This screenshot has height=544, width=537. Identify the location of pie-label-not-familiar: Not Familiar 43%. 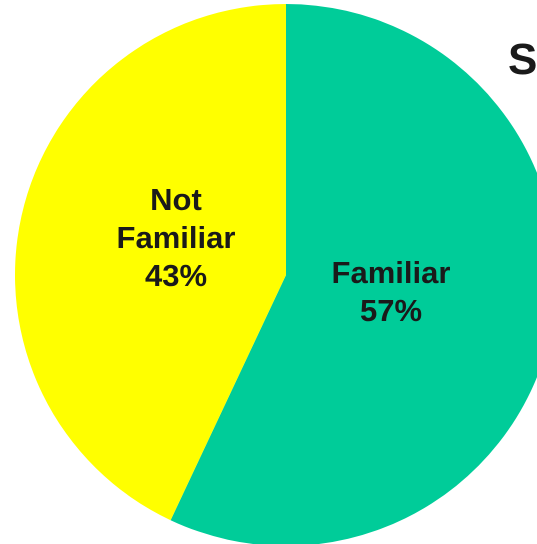
(176, 237).